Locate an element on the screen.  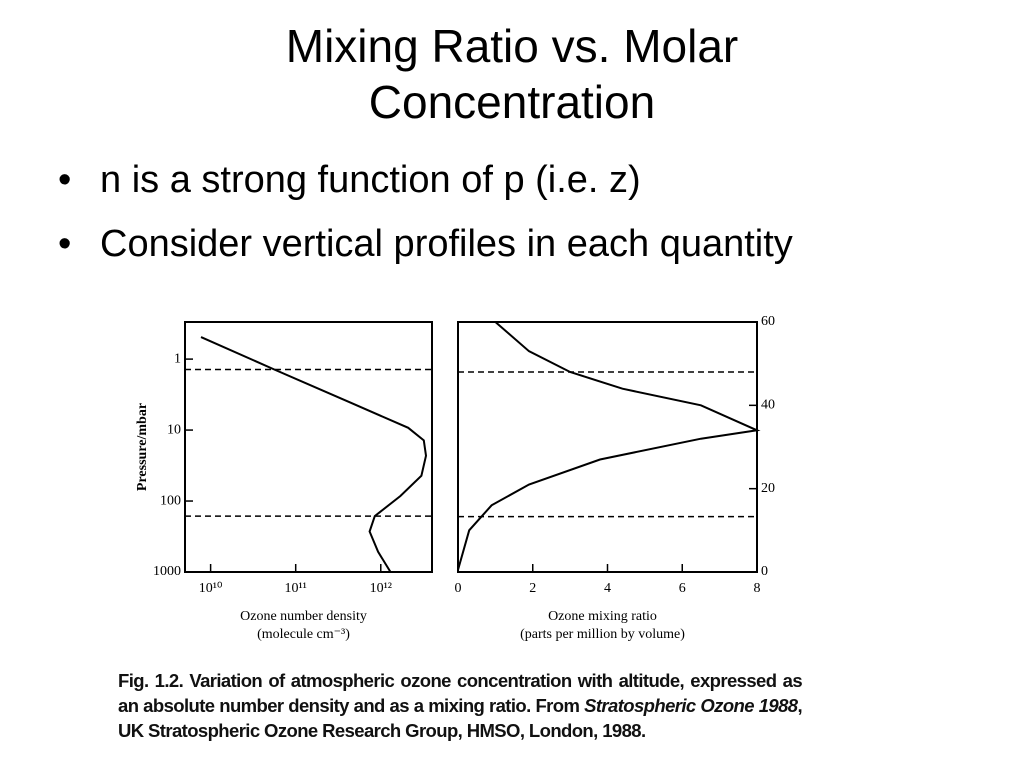
y-tick-label: 1000 is located at coordinates (167, 571).